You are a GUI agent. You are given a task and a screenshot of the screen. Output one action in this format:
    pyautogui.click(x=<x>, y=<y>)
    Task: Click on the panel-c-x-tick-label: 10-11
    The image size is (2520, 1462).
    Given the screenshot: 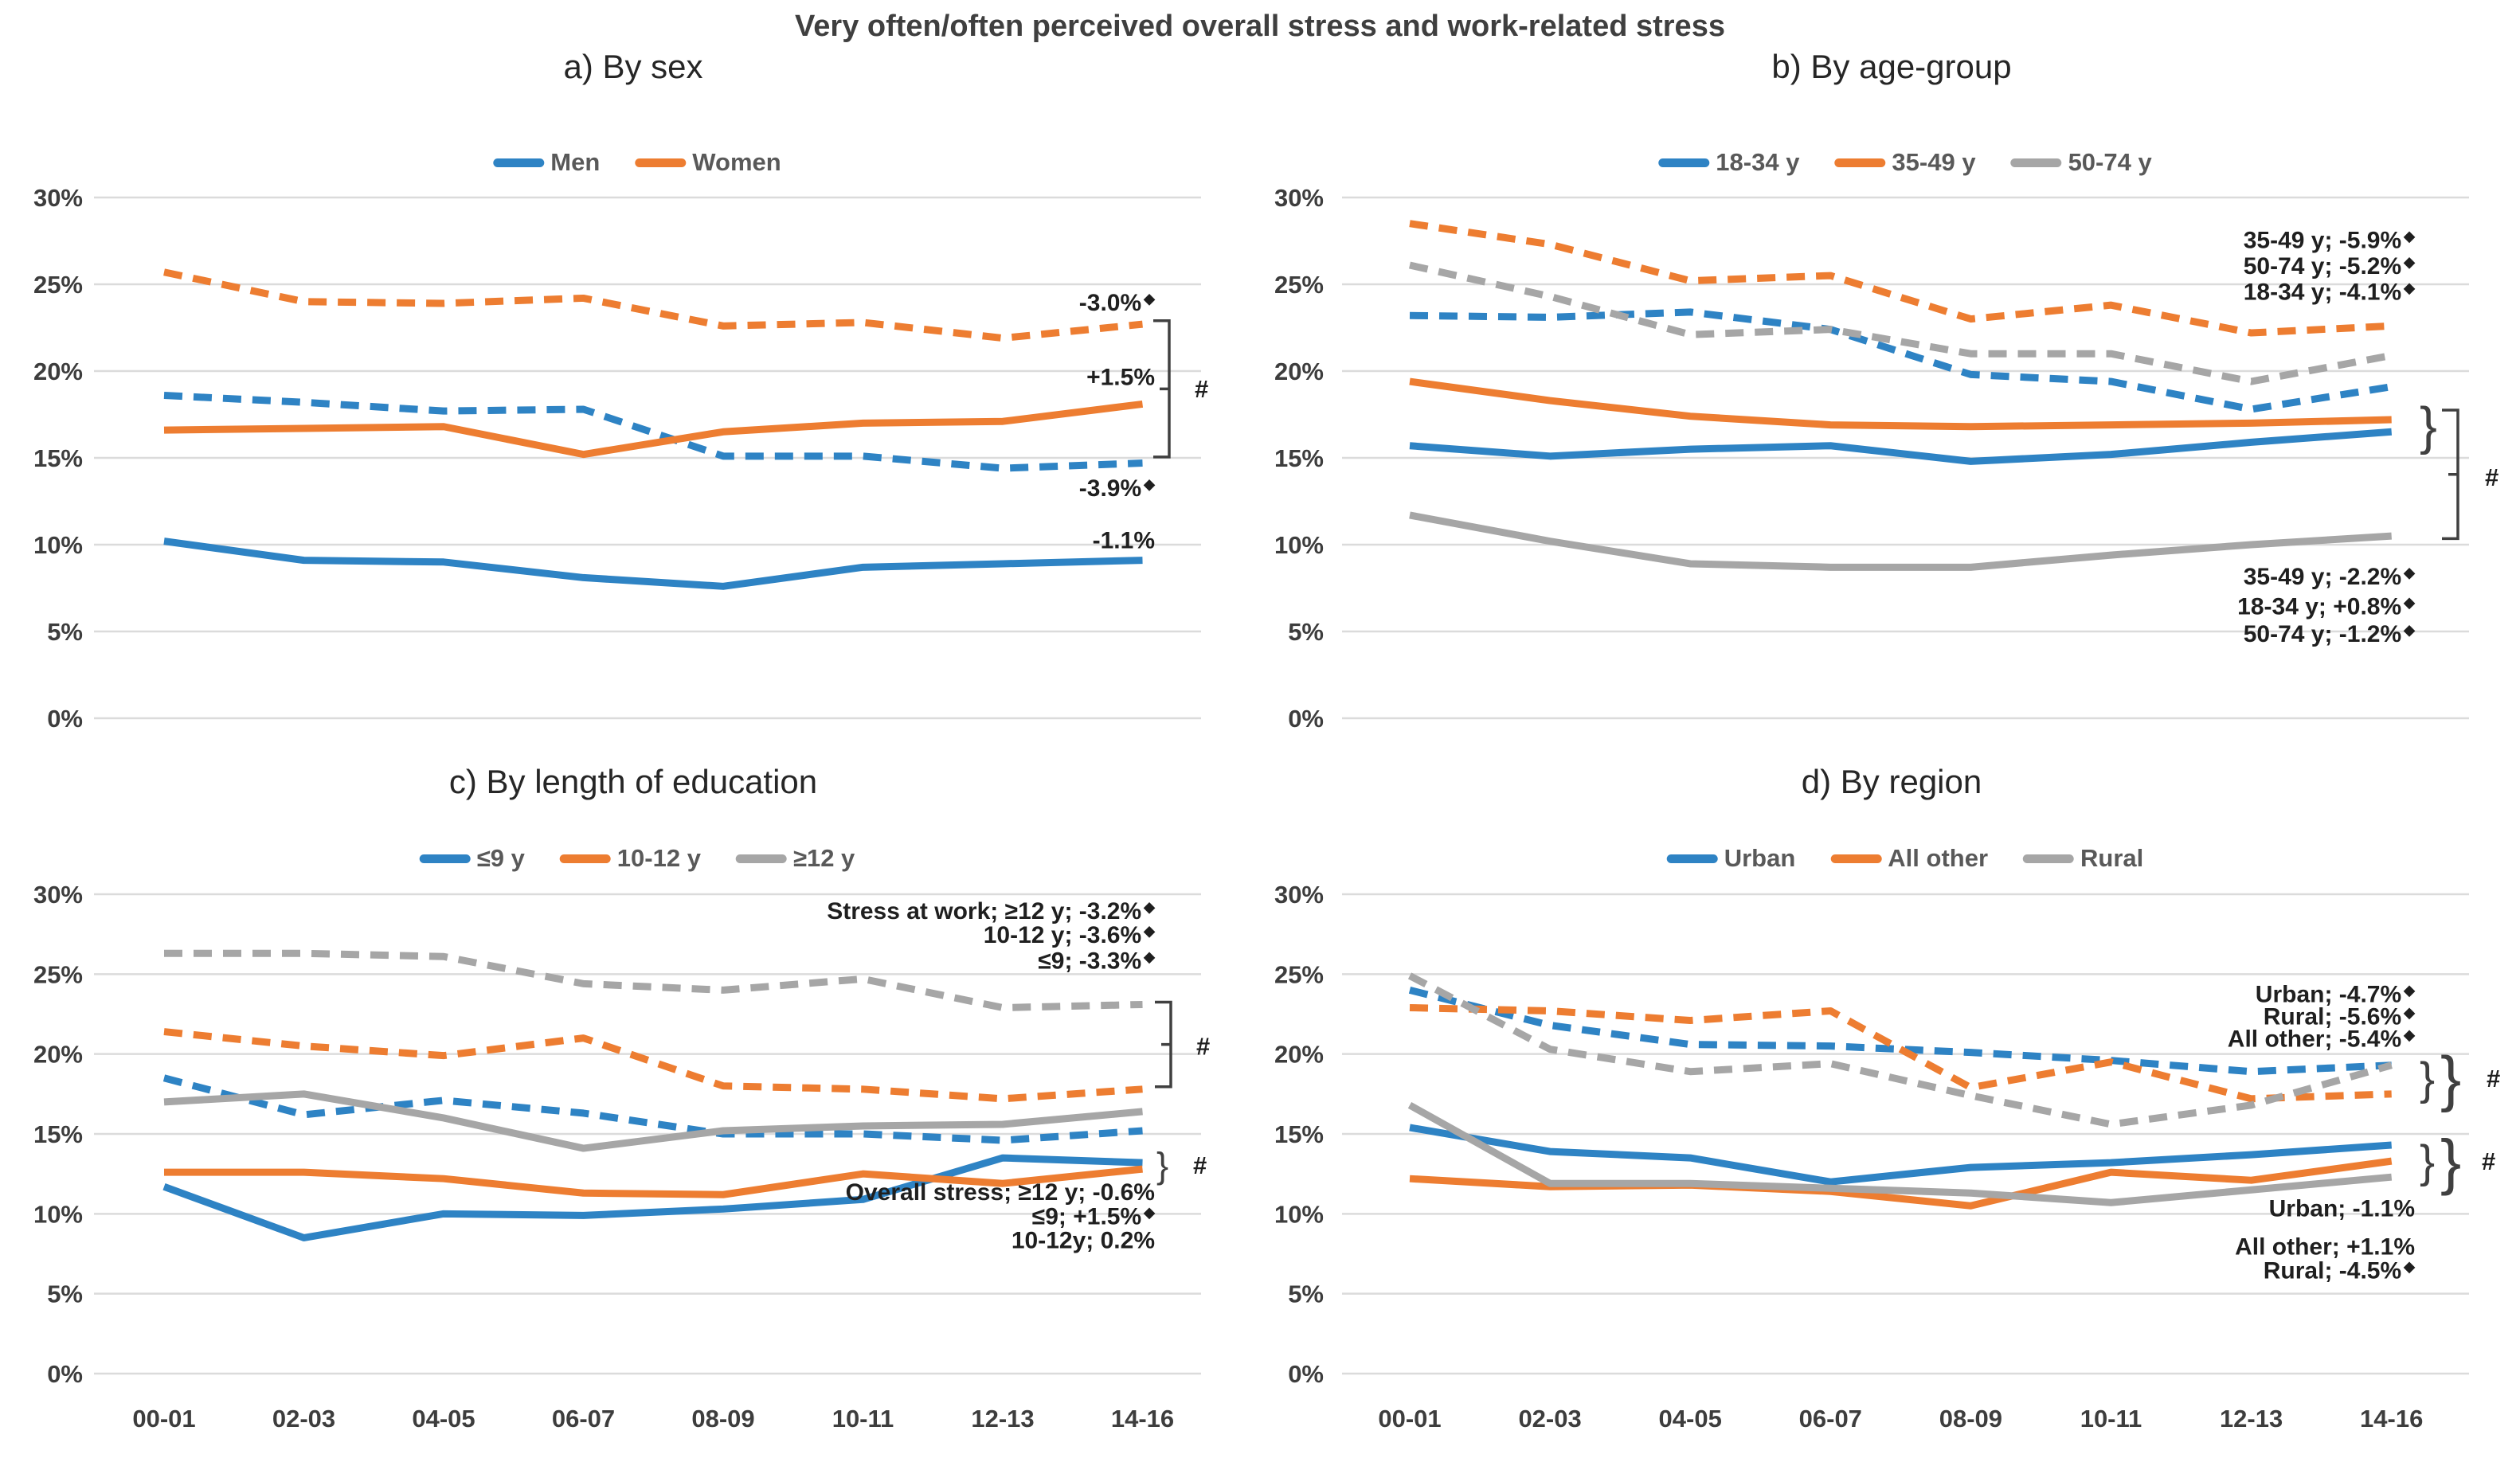 What is the action you would take?
    pyautogui.click(x=863, y=1419)
    